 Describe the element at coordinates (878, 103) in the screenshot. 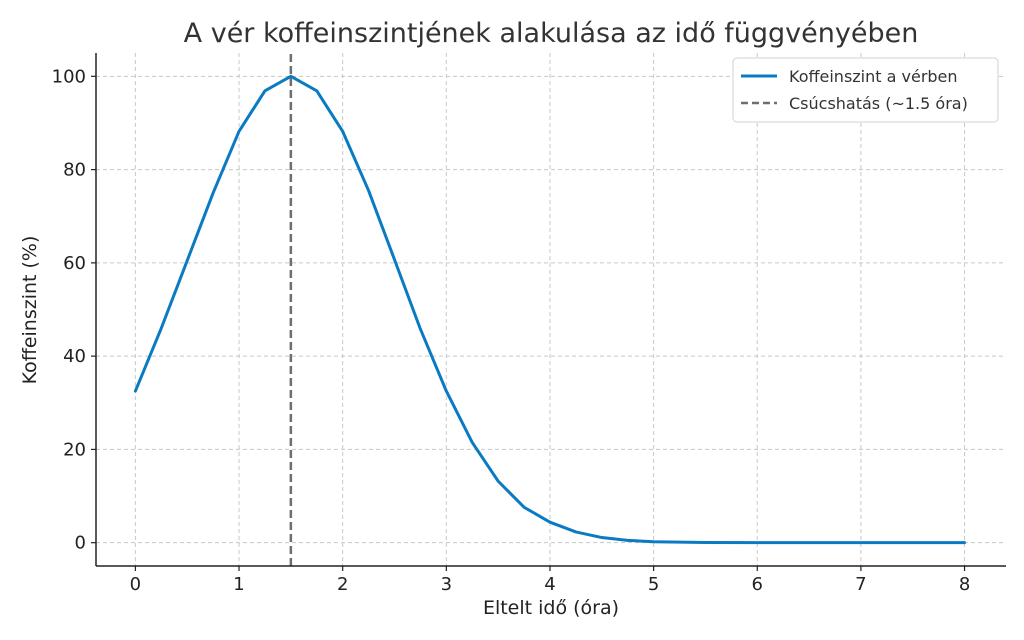

I see `legend-label-peak-effect: Csúcshatás (~1.5 óra)` at that location.